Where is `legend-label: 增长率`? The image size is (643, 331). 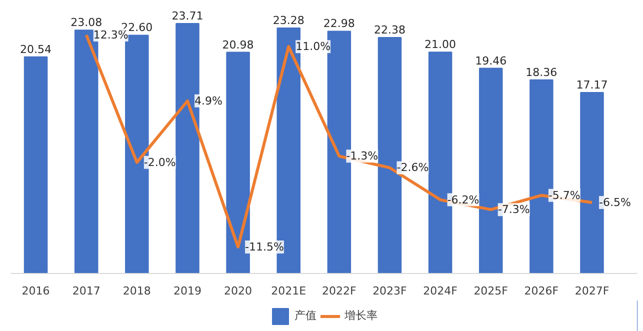
legend-label: 增长率 is located at coordinates (361, 315).